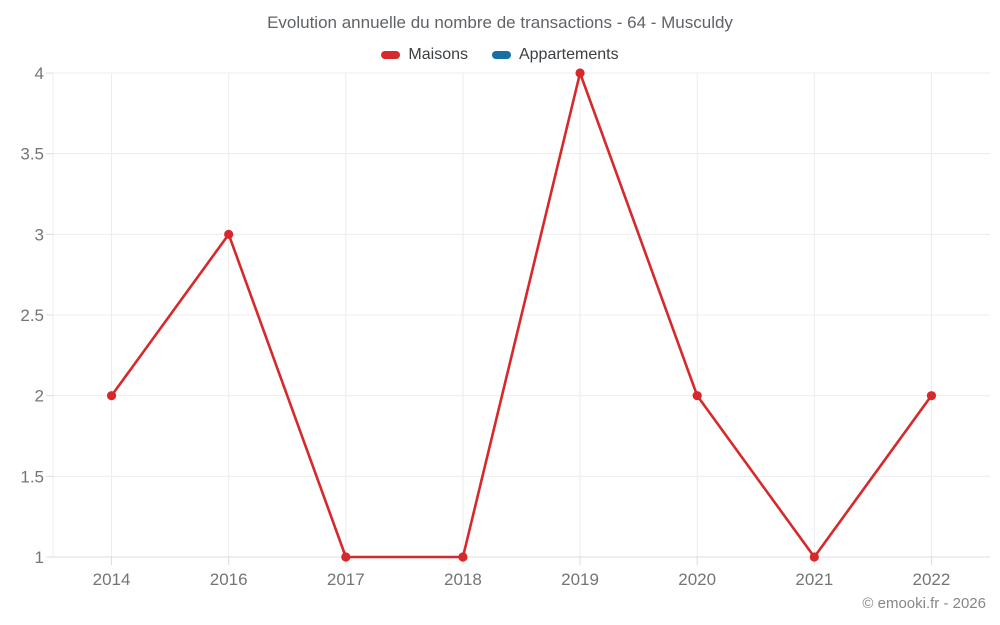 The height and width of the screenshot is (625, 1000). What do you see at coordinates (39, 73) in the screenshot?
I see `y-axis-label: 4` at bounding box center [39, 73].